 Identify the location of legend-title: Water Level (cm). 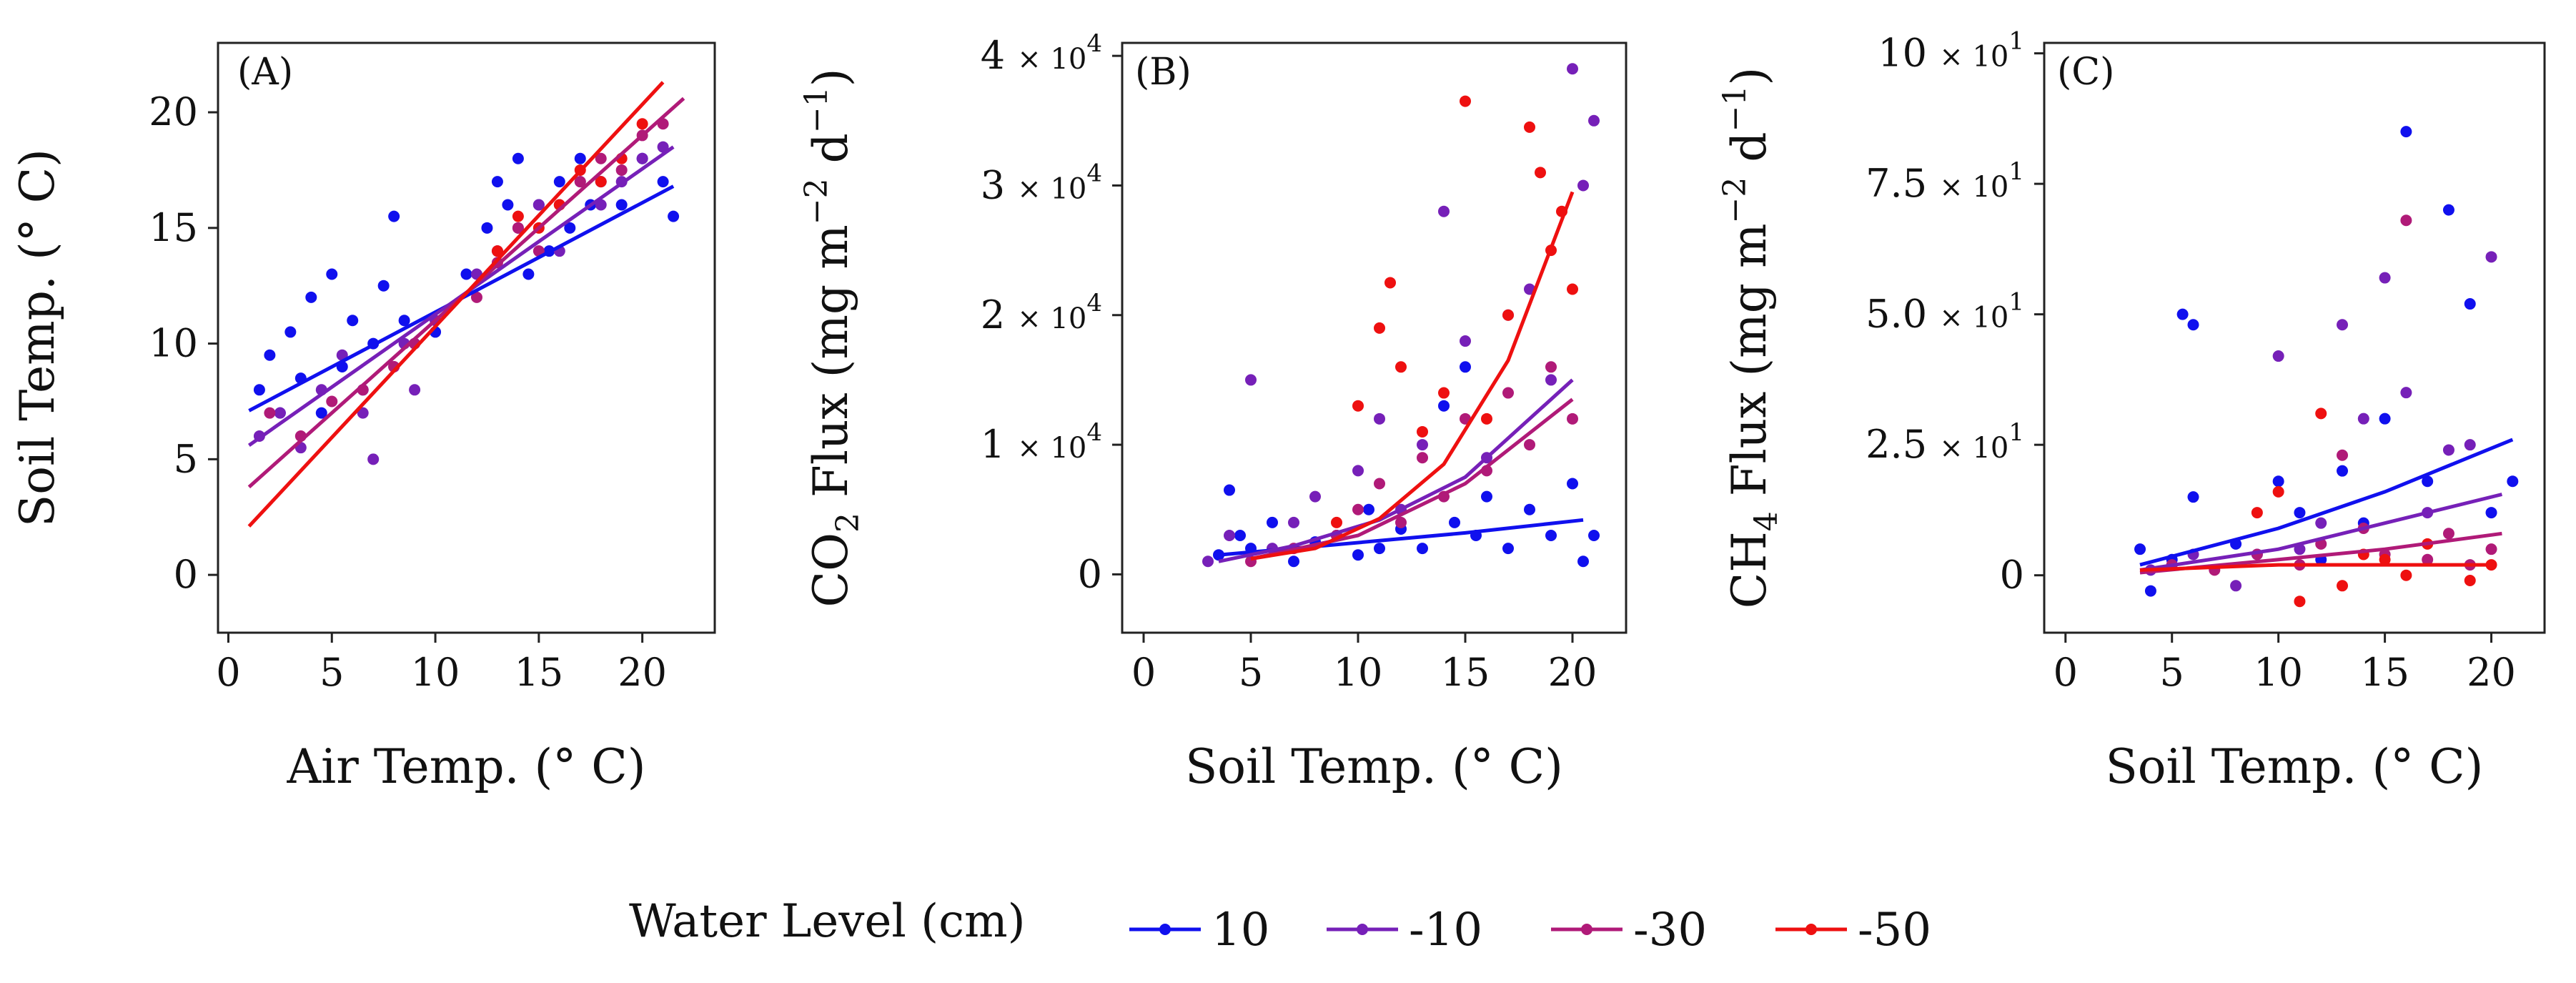
(827, 921).